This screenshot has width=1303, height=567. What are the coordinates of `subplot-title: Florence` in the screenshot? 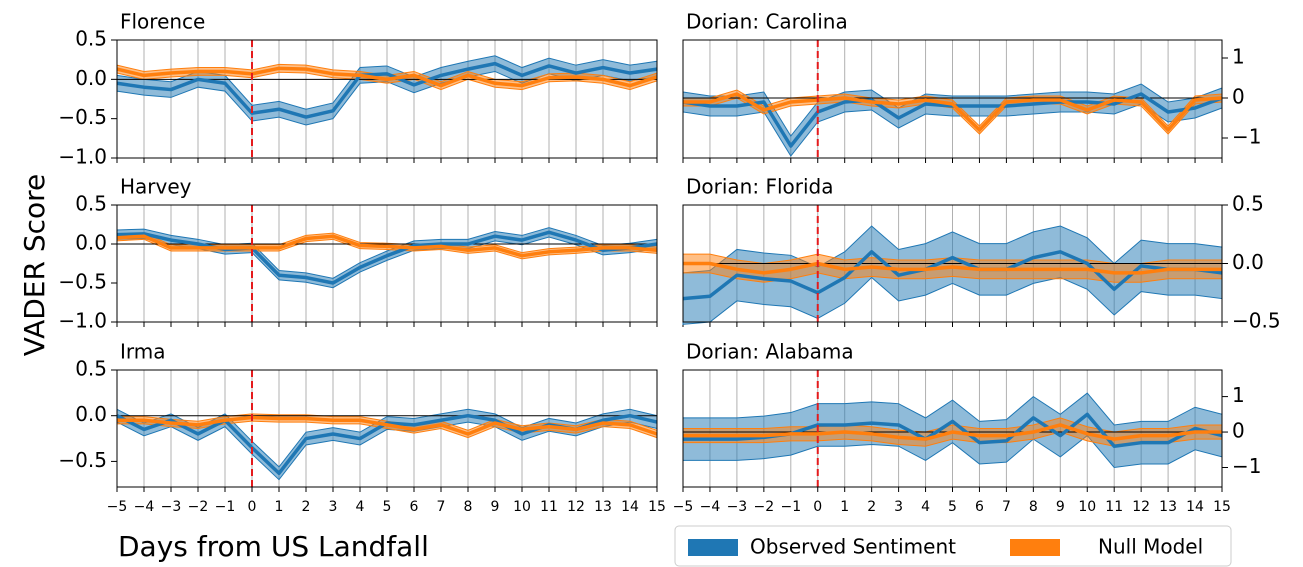 It's located at (162, 22).